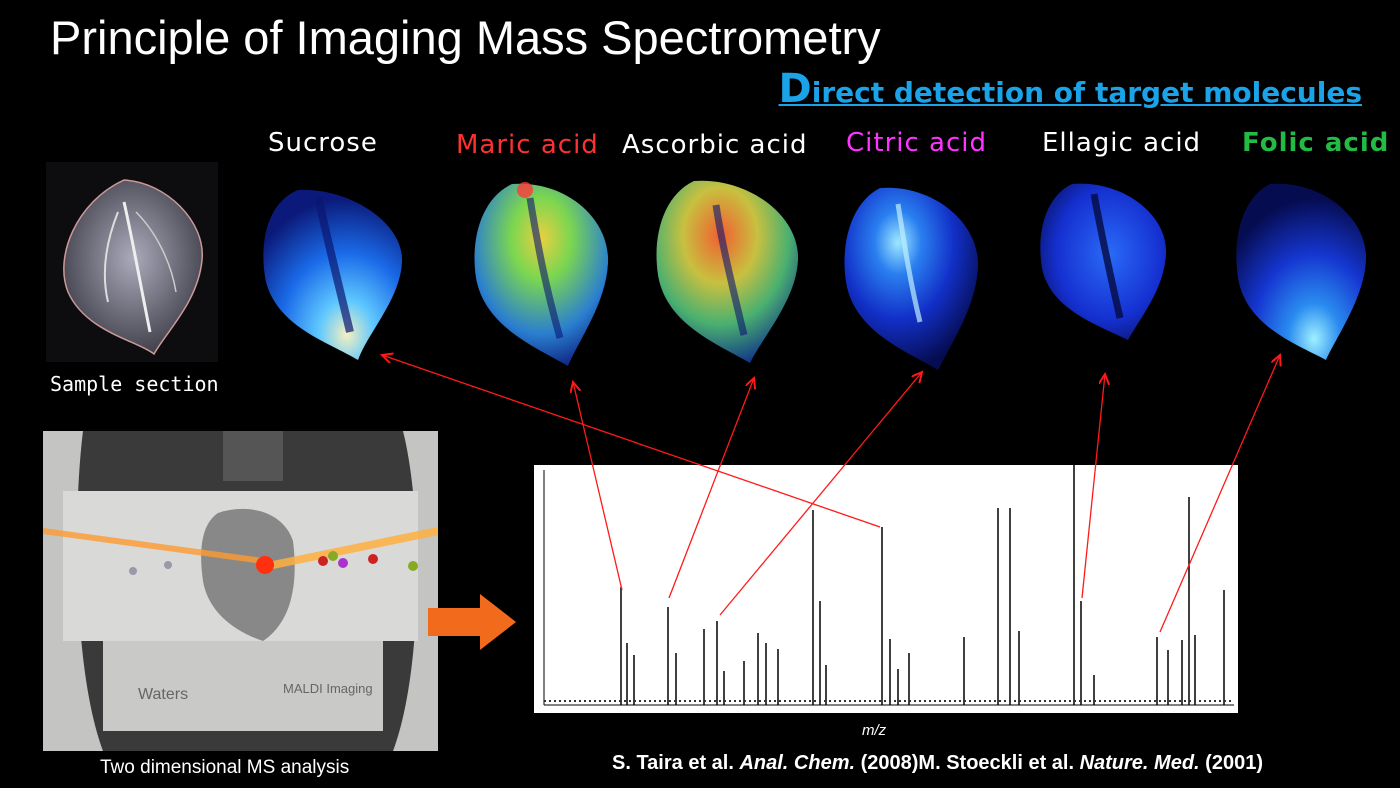 The width and height of the screenshot is (1400, 788). What do you see at coordinates (874, 730) in the screenshot?
I see `spectrum-x-label: m/z` at bounding box center [874, 730].